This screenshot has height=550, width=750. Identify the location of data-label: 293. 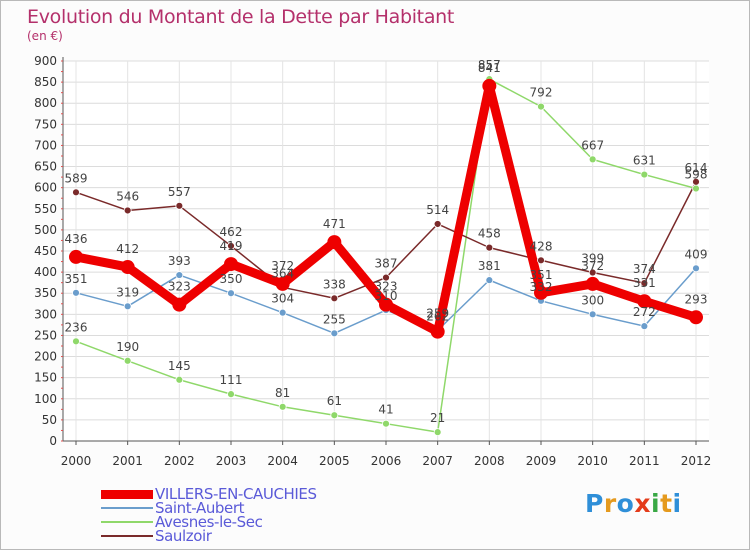
(696, 299).